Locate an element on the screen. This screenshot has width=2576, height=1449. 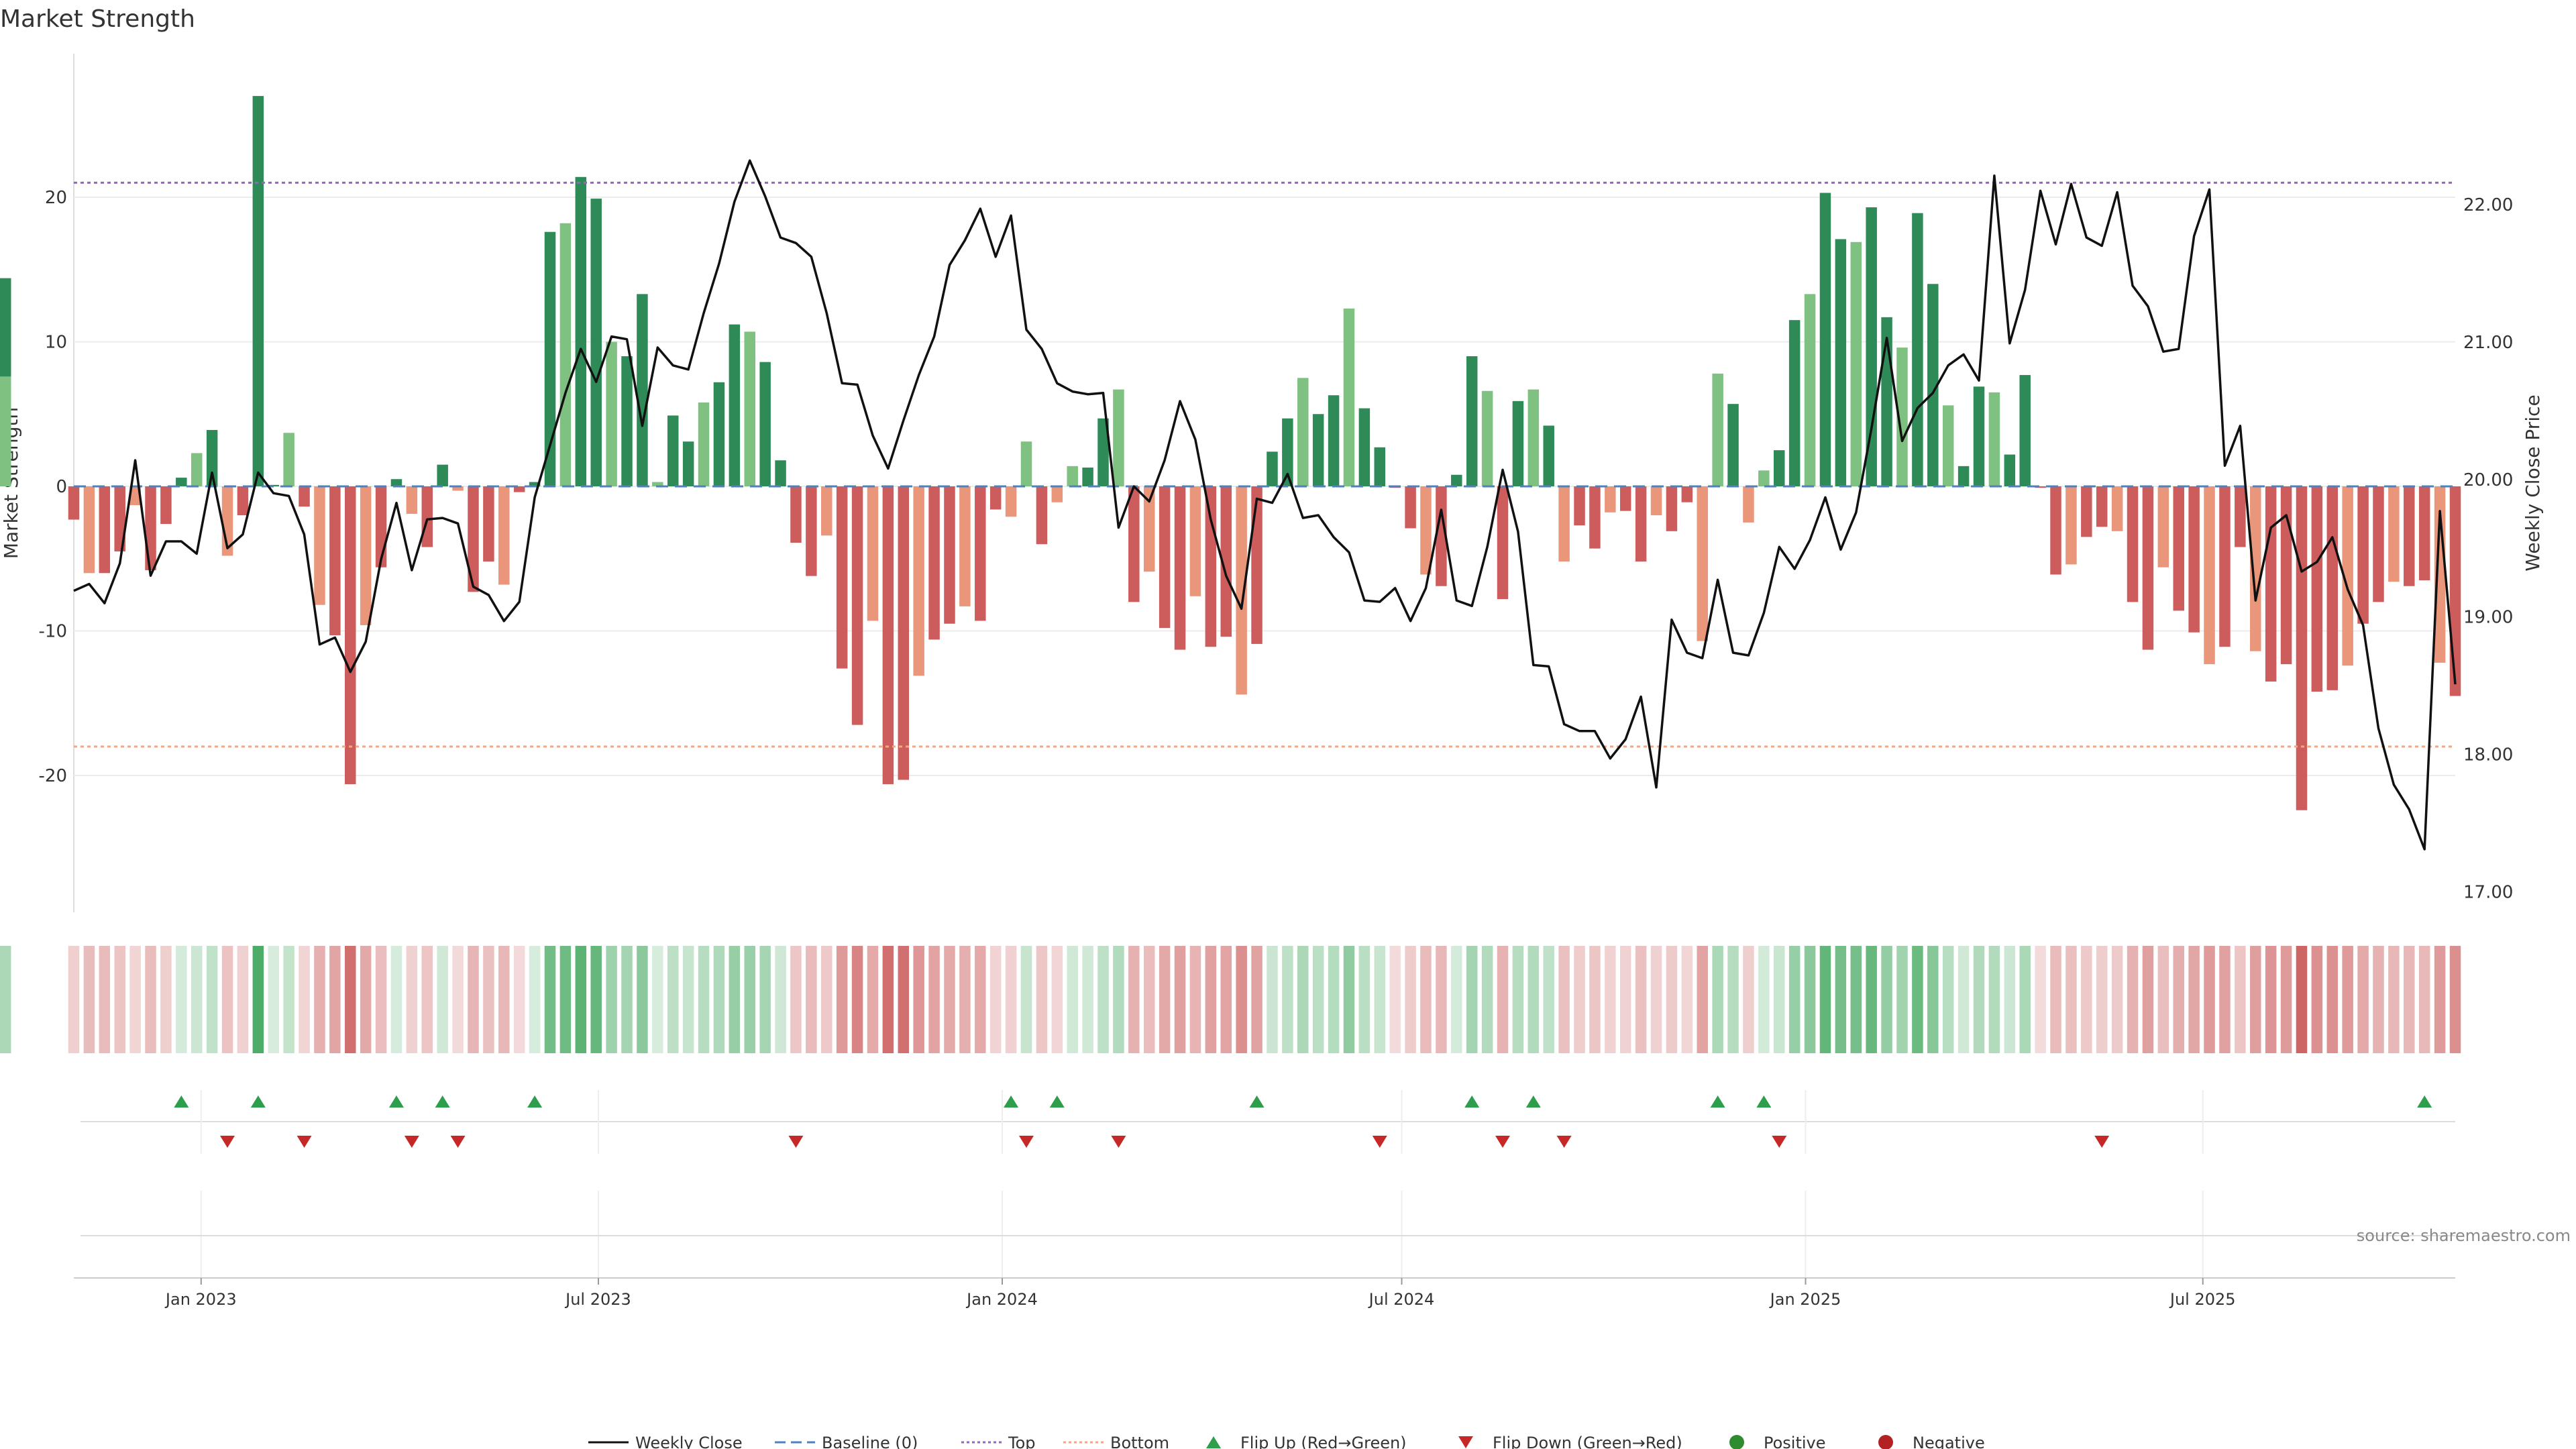
x-tick-label: Jan 2025 is located at coordinates (1805, 1299).